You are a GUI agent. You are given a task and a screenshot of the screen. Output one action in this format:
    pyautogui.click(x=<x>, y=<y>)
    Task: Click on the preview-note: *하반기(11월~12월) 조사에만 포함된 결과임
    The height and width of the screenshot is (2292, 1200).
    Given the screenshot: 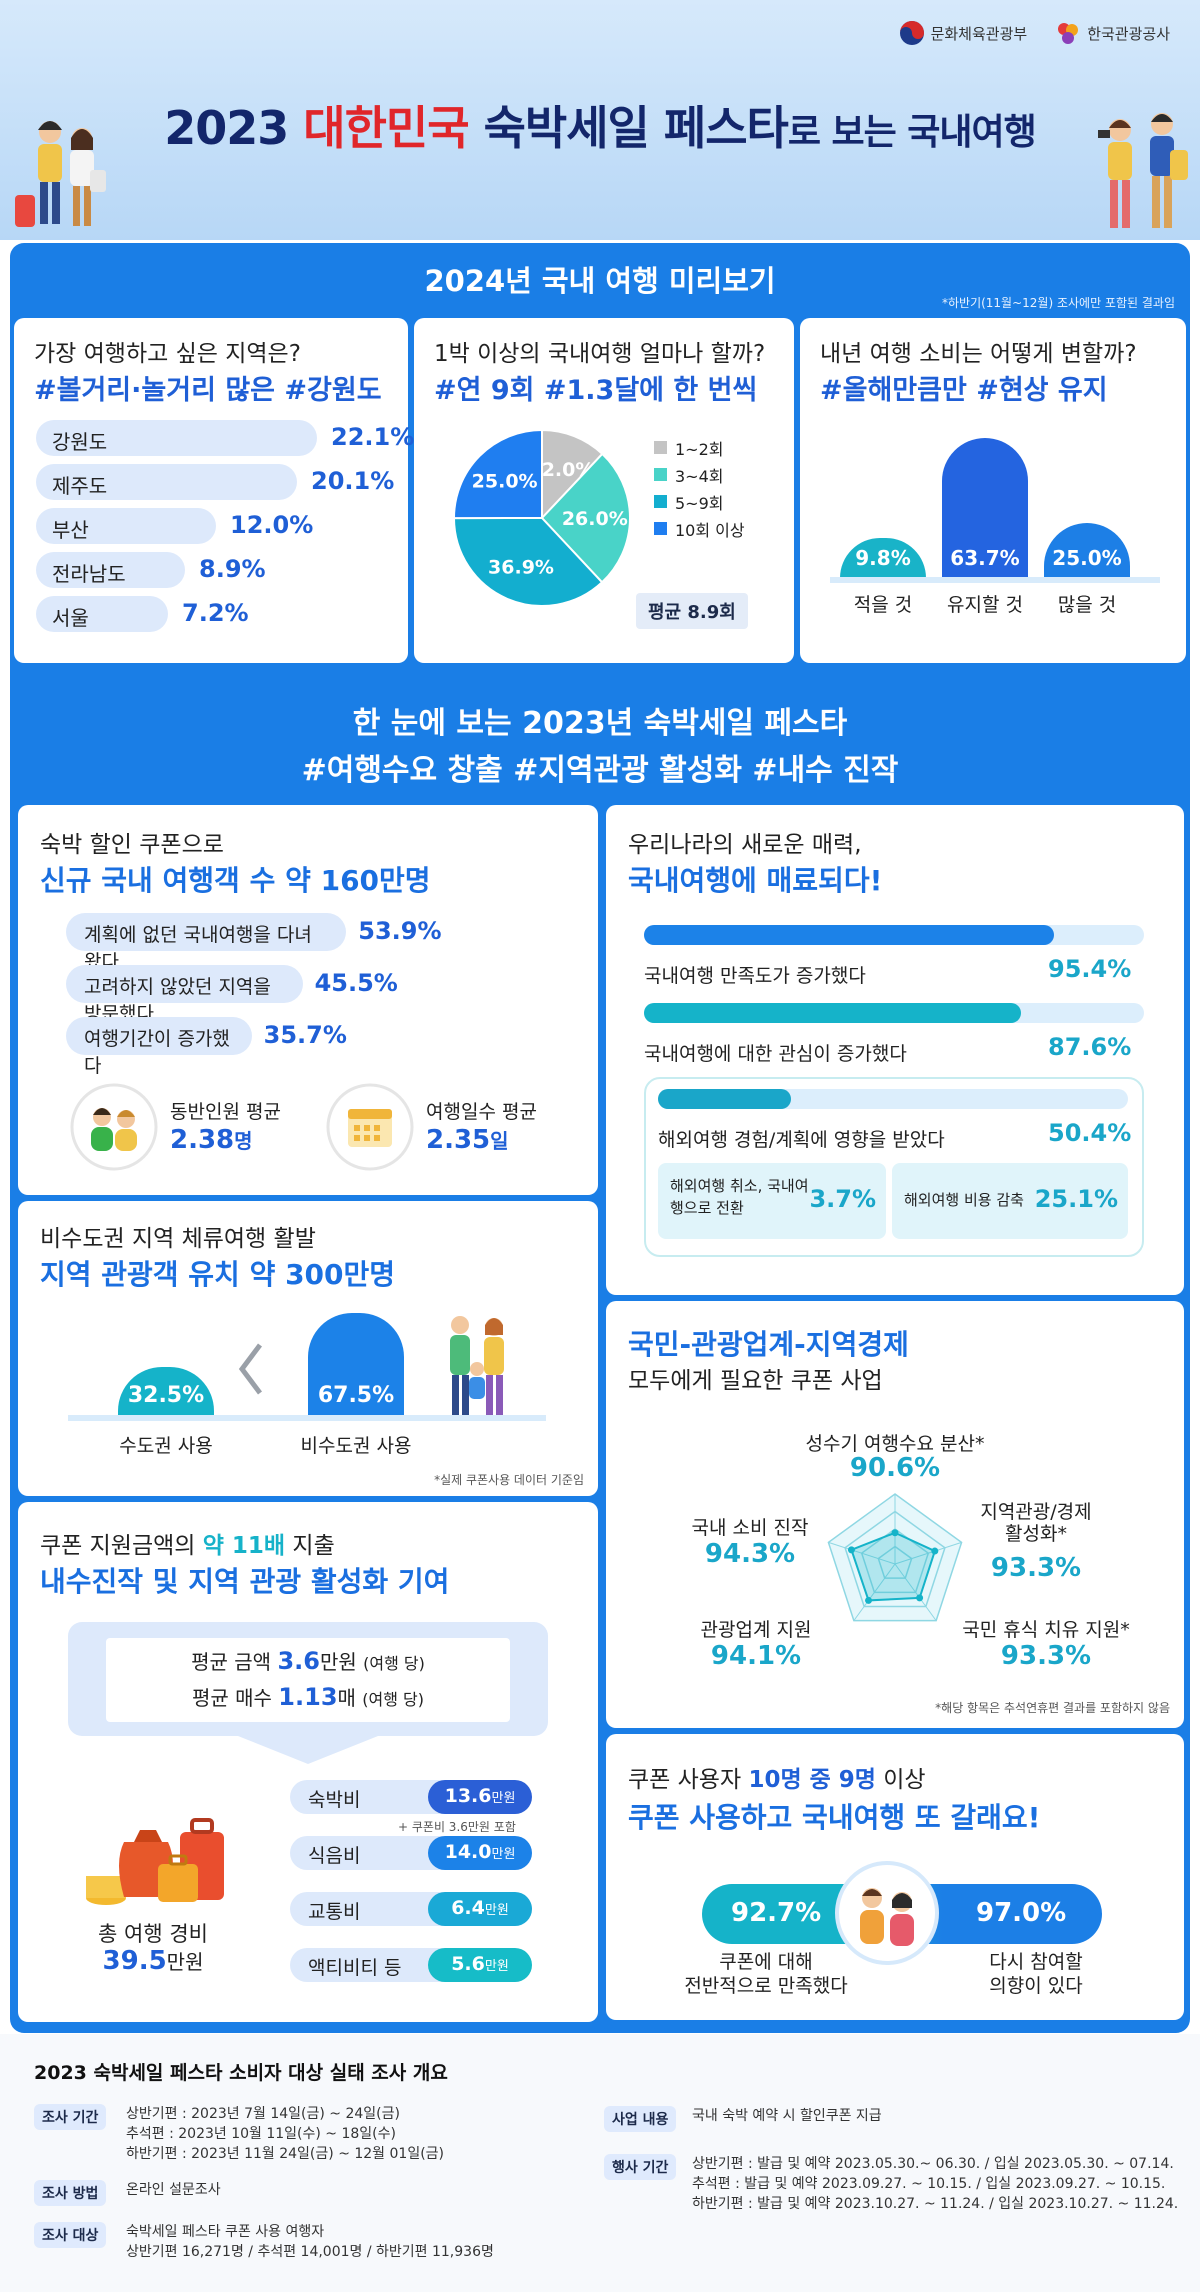 What is the action you would take?
    pyautogui.click(x=1058, y=303)
    